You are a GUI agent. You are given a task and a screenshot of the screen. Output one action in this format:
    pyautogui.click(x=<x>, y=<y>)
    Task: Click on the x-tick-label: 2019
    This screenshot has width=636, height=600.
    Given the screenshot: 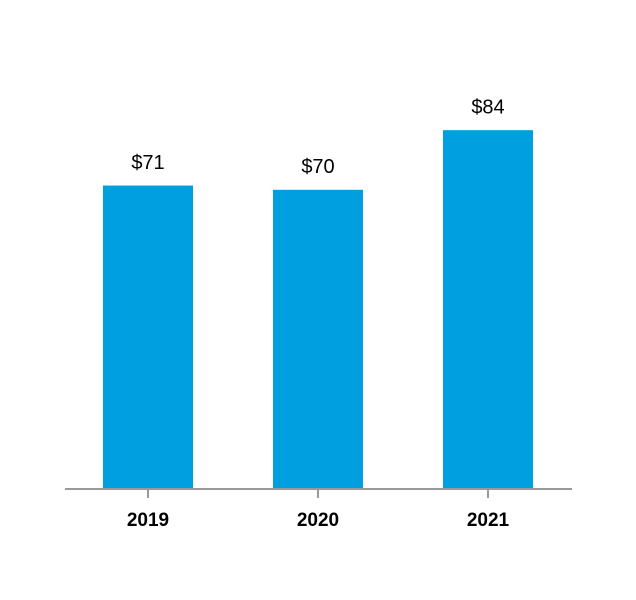 What is the action you would take?
    pyautogui.click(x=148, y=520)
    